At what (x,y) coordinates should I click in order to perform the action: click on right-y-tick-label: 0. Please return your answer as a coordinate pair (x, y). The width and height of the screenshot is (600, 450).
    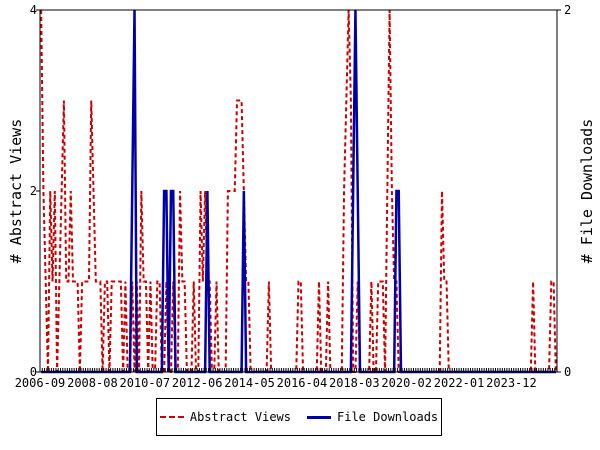
    Looking at the image, I should click on (567, 372).